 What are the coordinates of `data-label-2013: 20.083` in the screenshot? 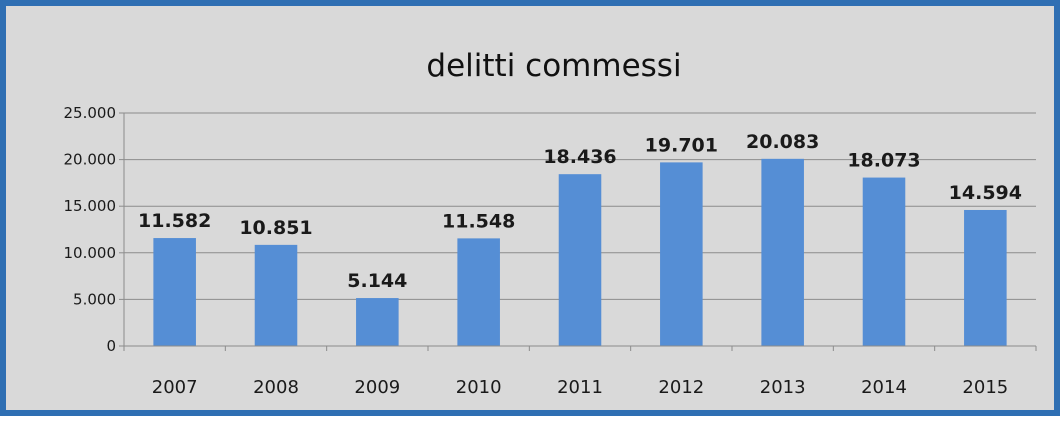 It's located at (782, 142).